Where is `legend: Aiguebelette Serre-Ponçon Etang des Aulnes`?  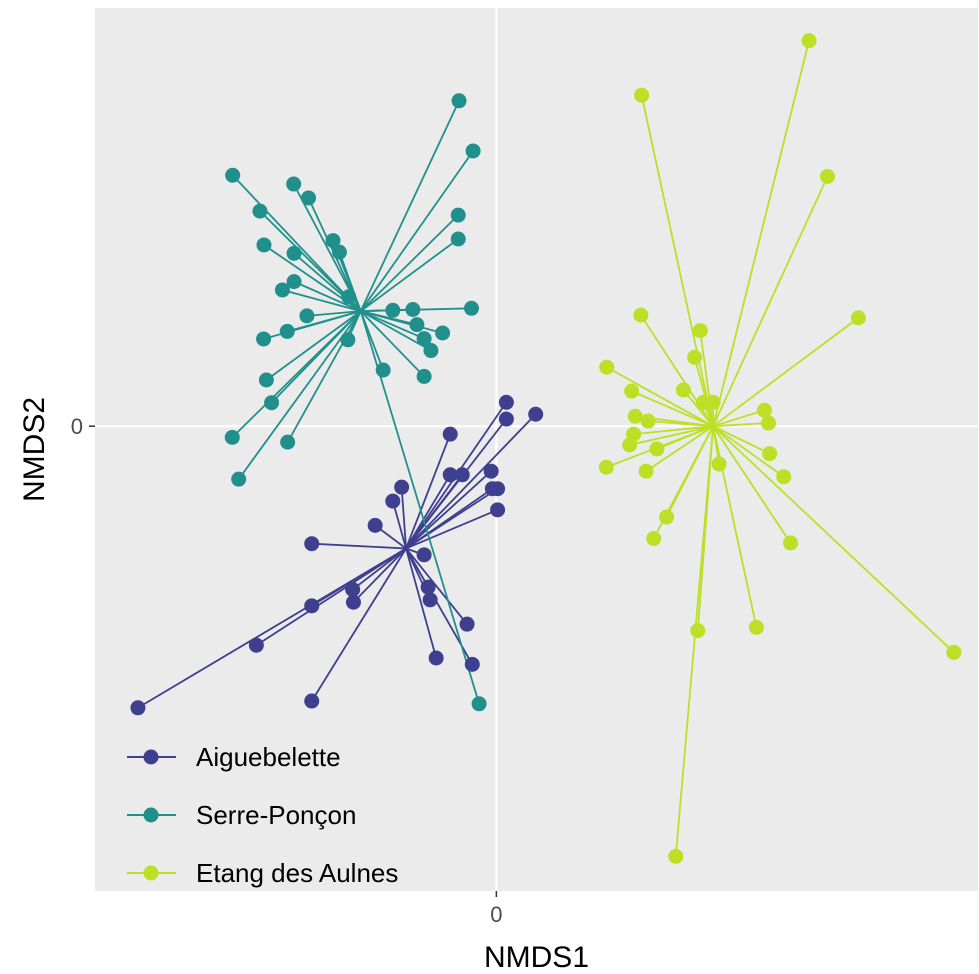 legend: Aiguebelette Serre-Ponçon Etang des Aulnes is located at coordinates (262, 815).